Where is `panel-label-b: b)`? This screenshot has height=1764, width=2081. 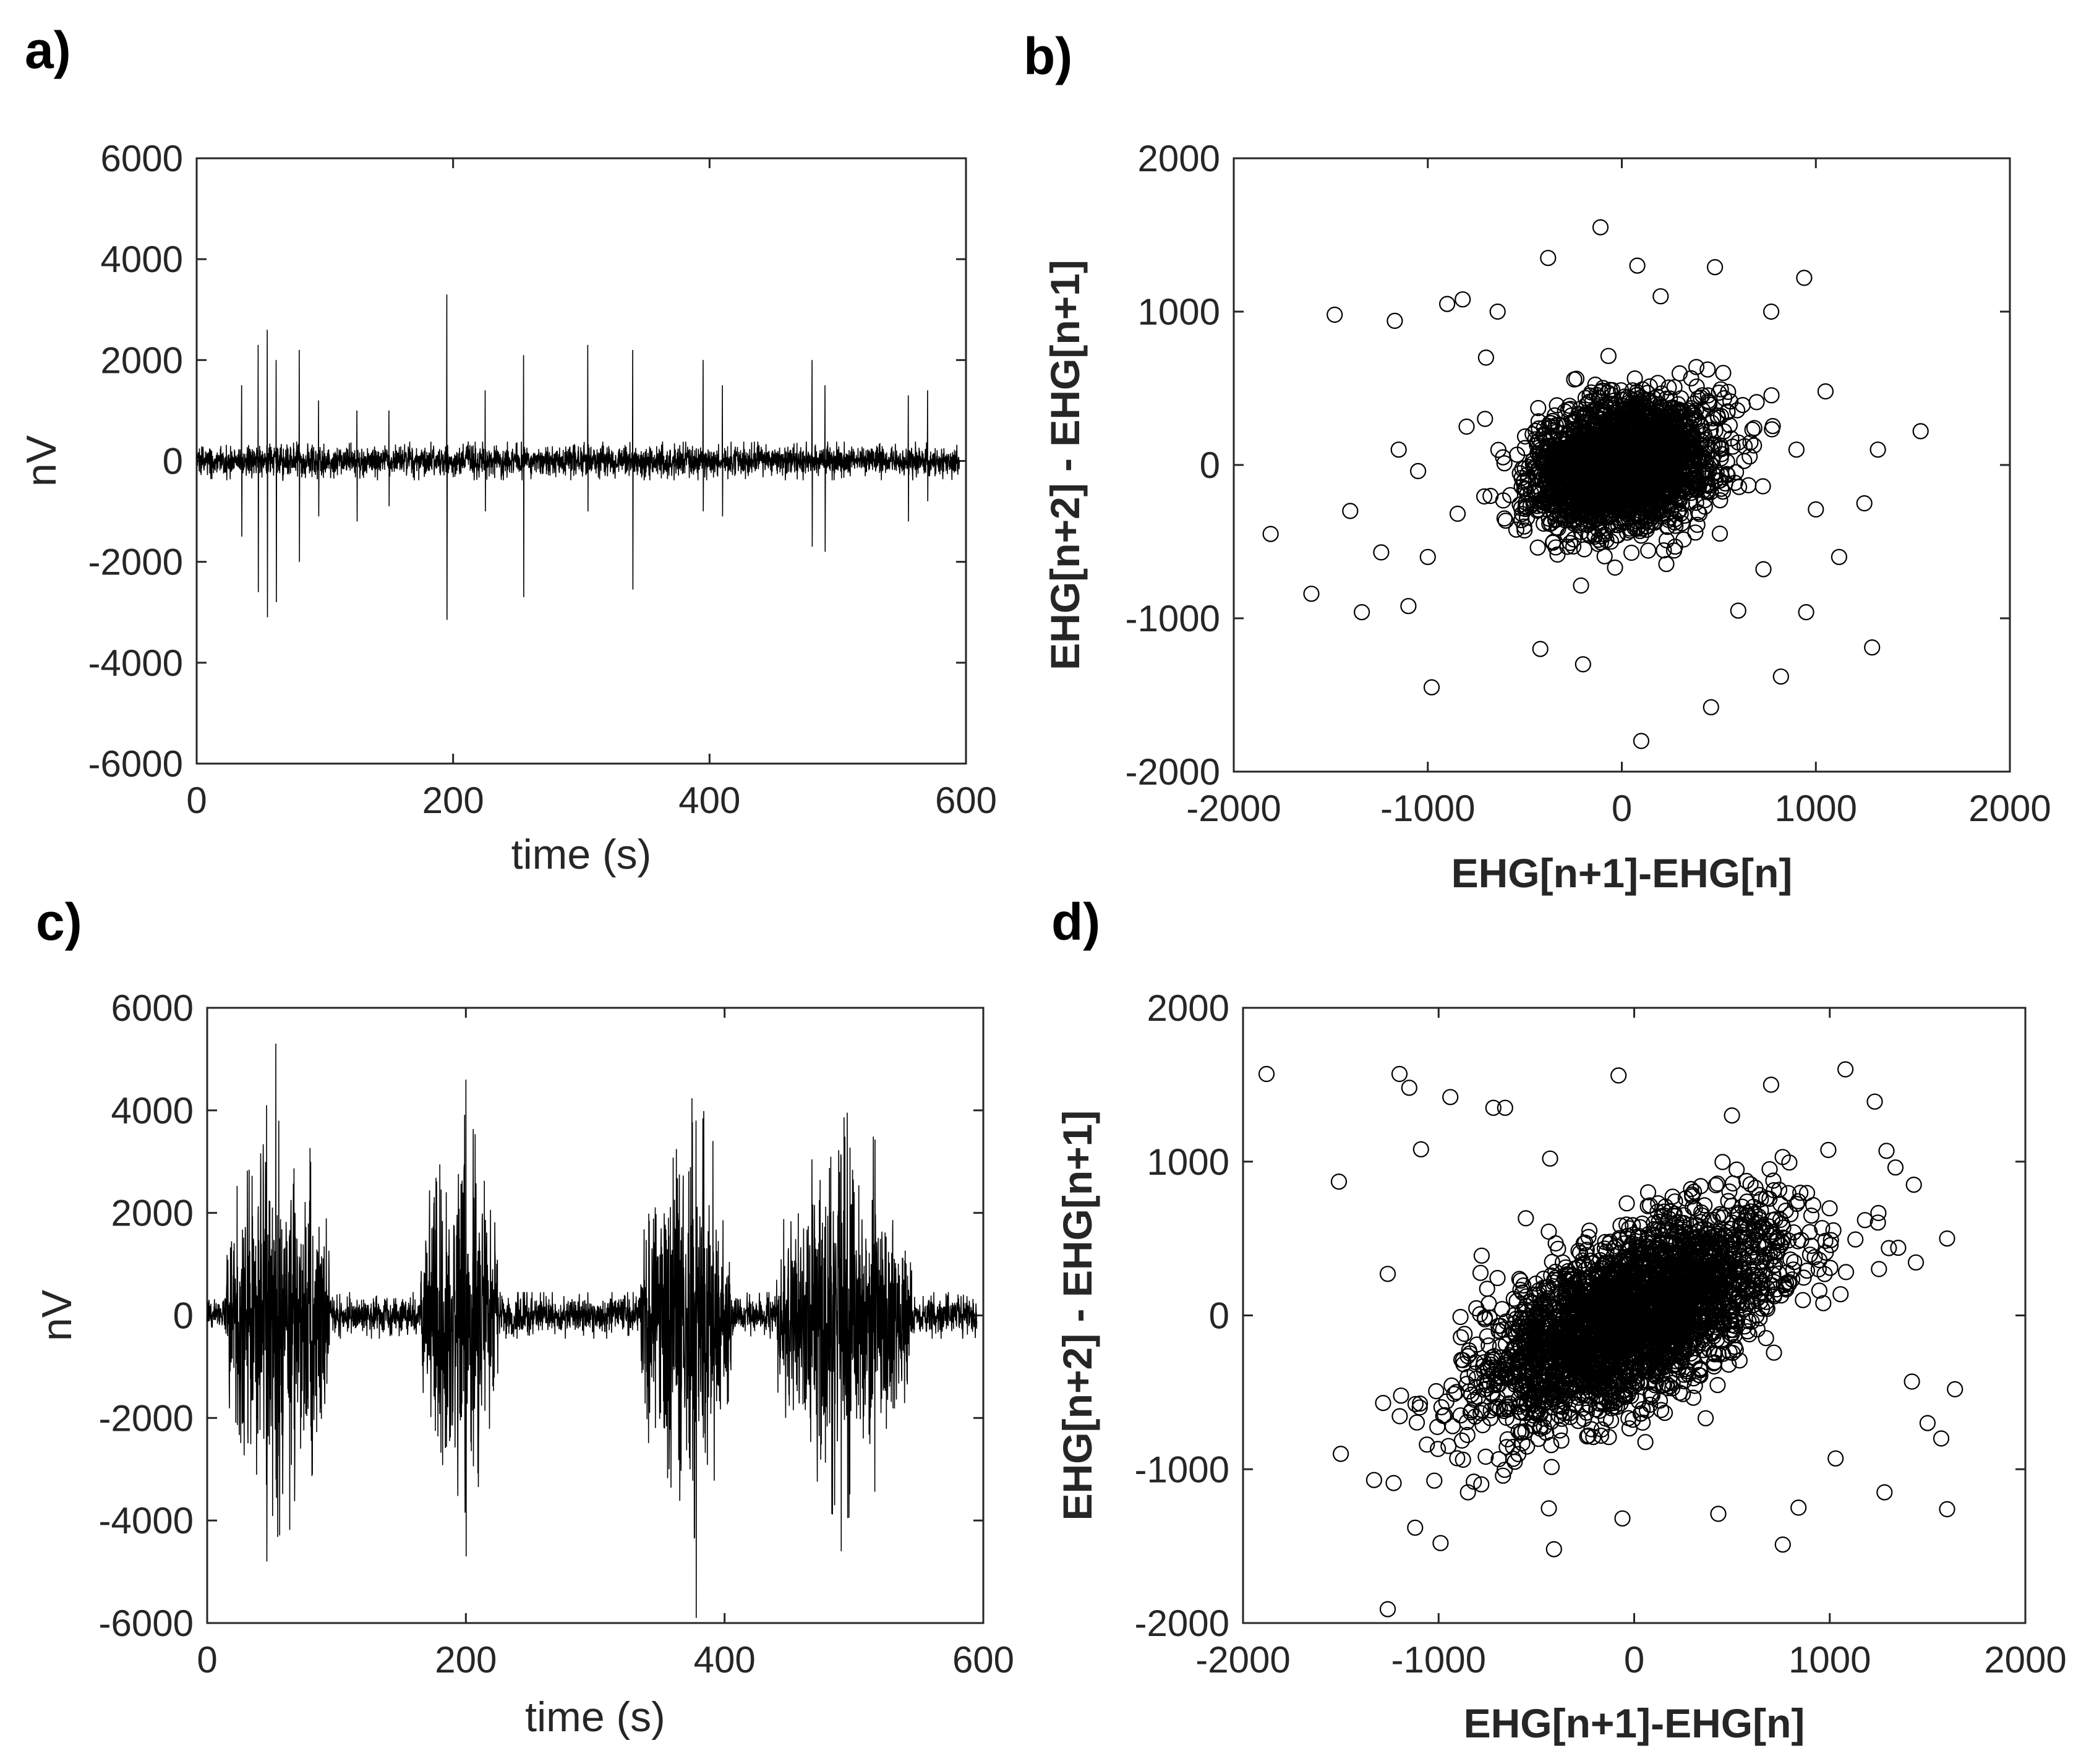
panel-label-b: b) is located at coordinates (1047, 56).